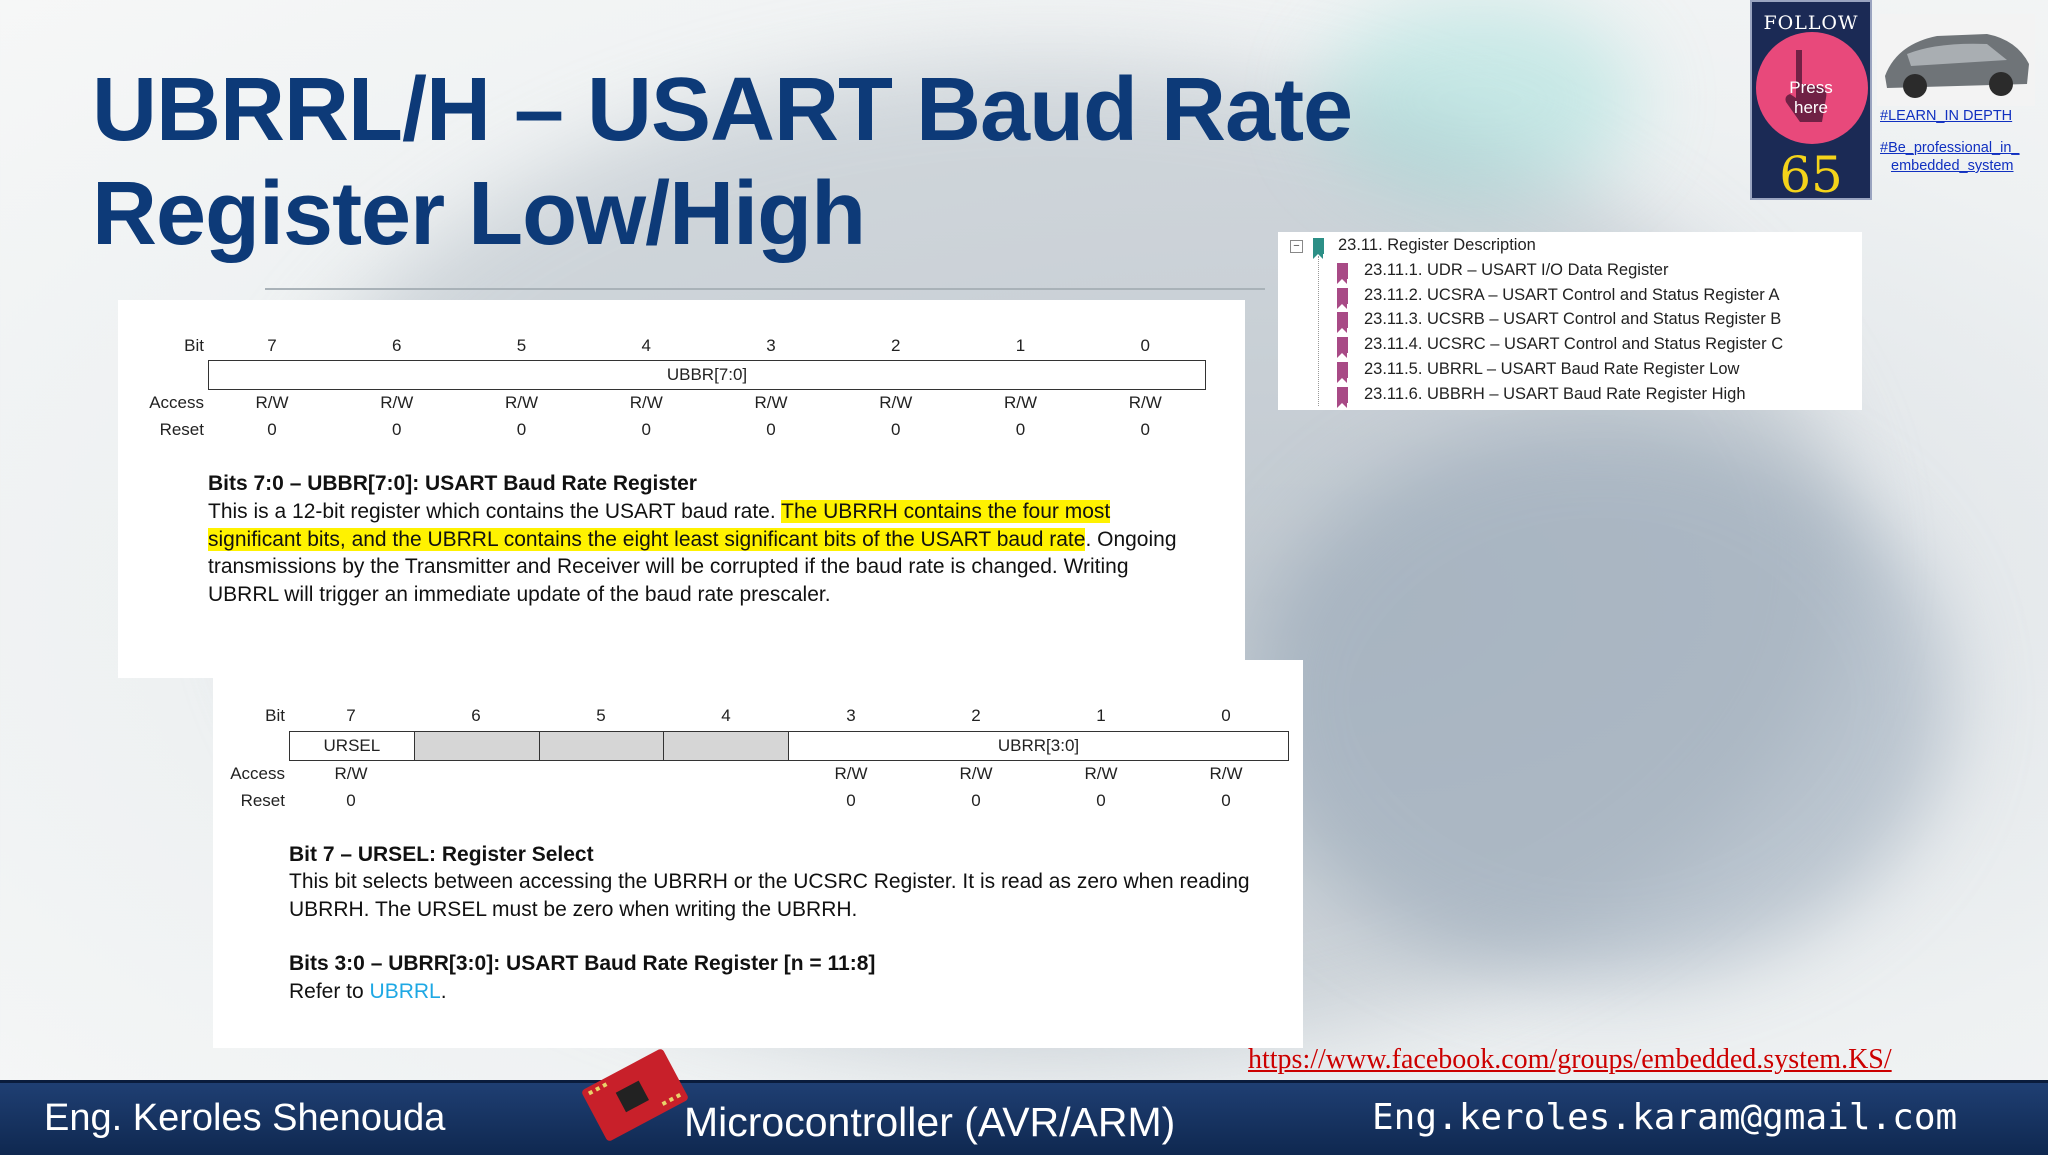  What do you see at coordinates (1038, 745) in the screenshot?
I see `ubrr-3-0-field: UBRR[3:0]` at bounding box center [1038, 745].